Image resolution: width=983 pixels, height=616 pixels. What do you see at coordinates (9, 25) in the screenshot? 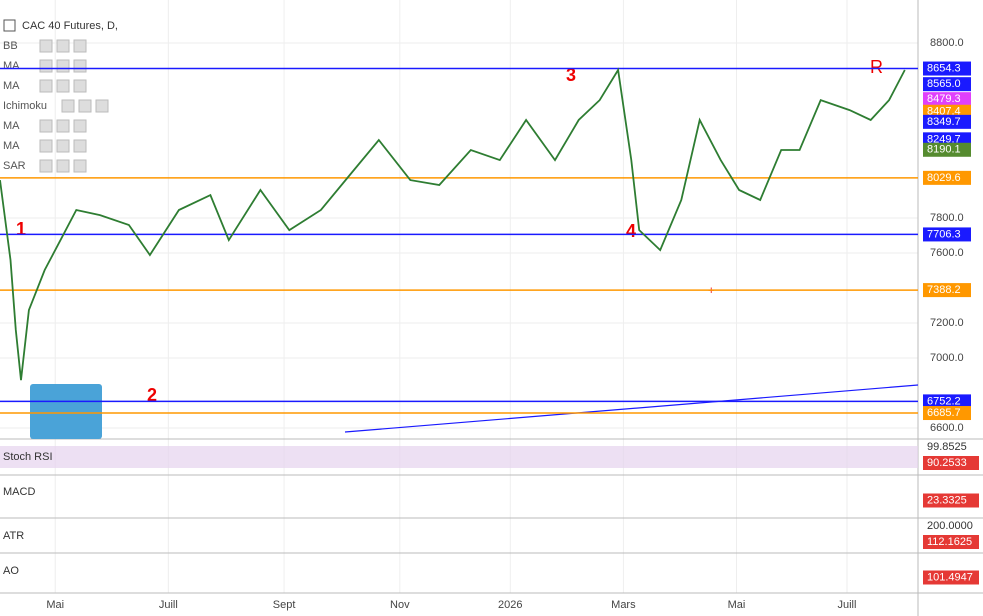
I see `collapse-icon` at bounding box center [9, 25].